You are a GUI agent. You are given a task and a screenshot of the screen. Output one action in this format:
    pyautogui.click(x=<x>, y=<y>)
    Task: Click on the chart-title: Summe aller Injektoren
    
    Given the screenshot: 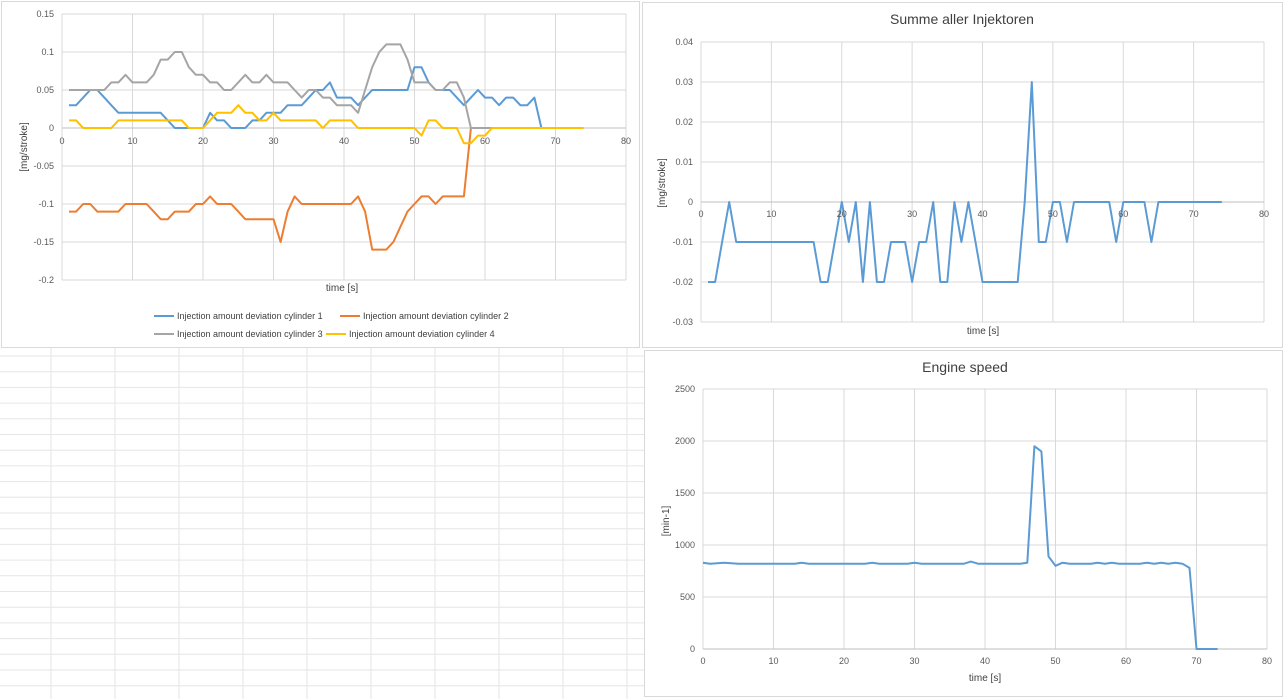 What is the action you would take?
    pyautogui.click(x=962, y=19)
    